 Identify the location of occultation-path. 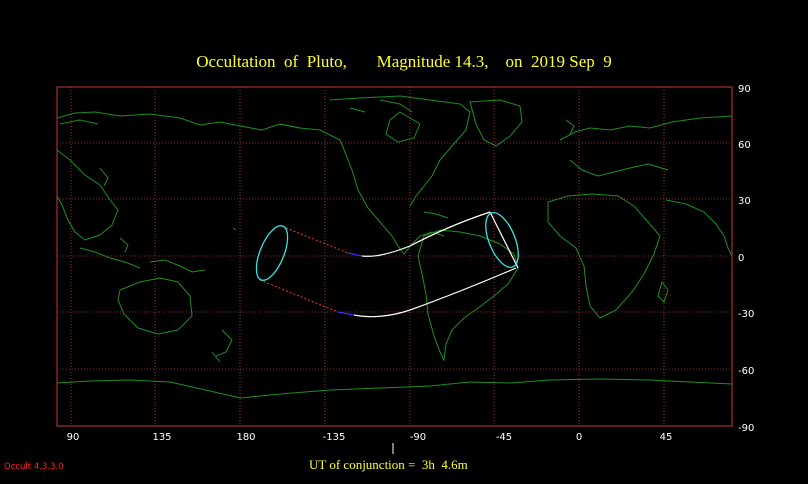
(387, 264).